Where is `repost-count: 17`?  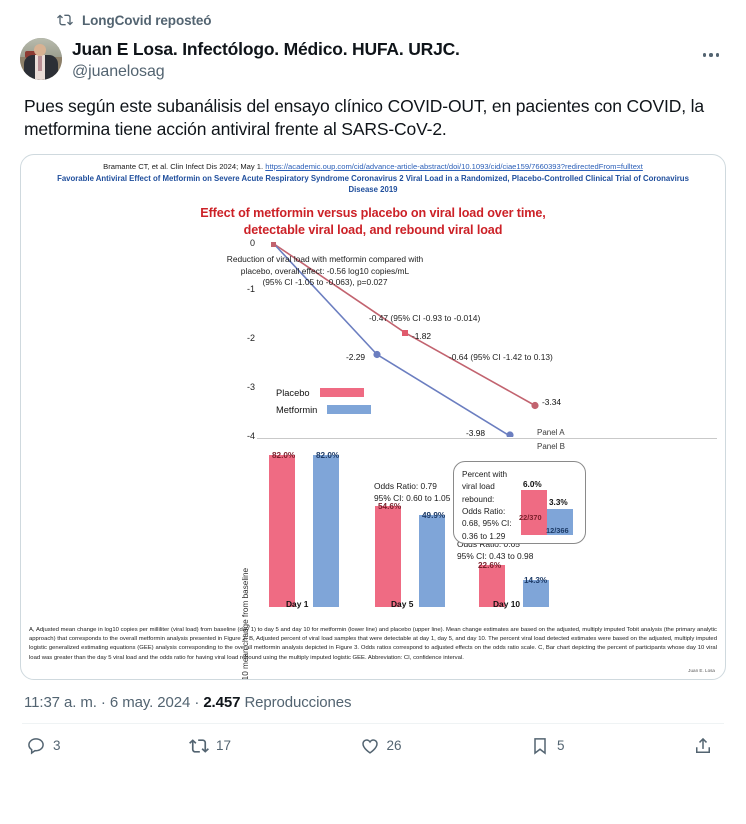 repost-count: 17 is located at coordinates (224, 746).